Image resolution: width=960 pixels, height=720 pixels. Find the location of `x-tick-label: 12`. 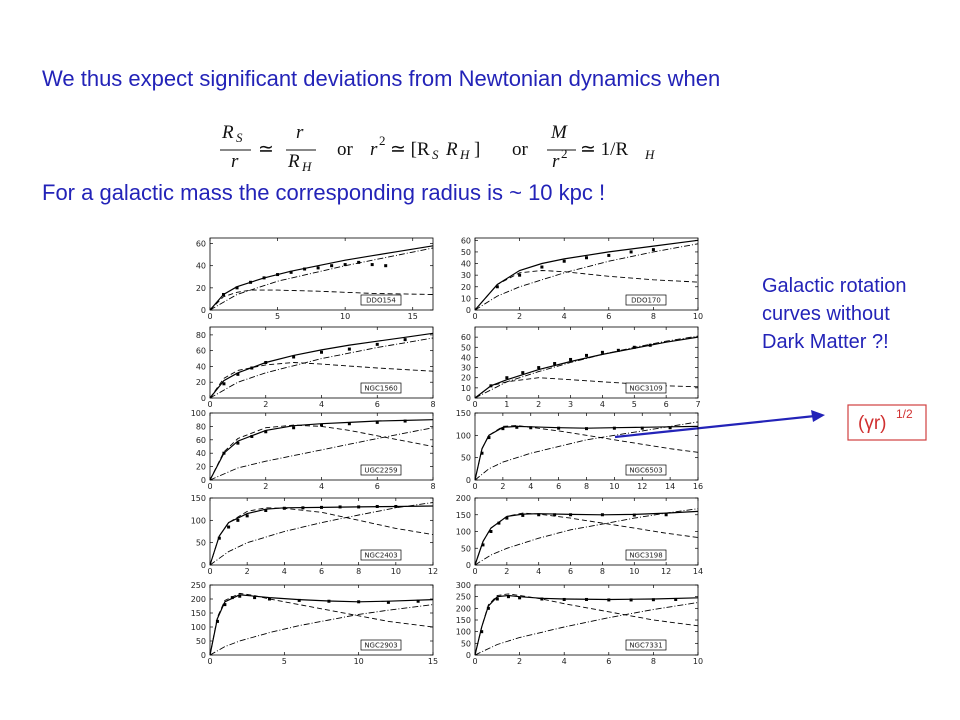

x-tick-label: 12 is located at coordinates (433, 571).